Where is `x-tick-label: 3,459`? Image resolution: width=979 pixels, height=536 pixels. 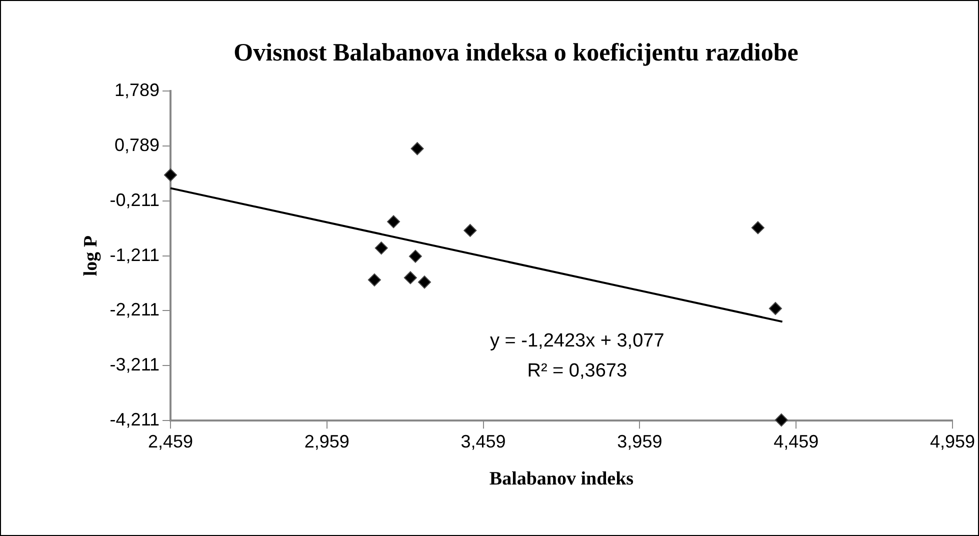 x-tick-label: 3,459 is located at coordinates (483, 441).